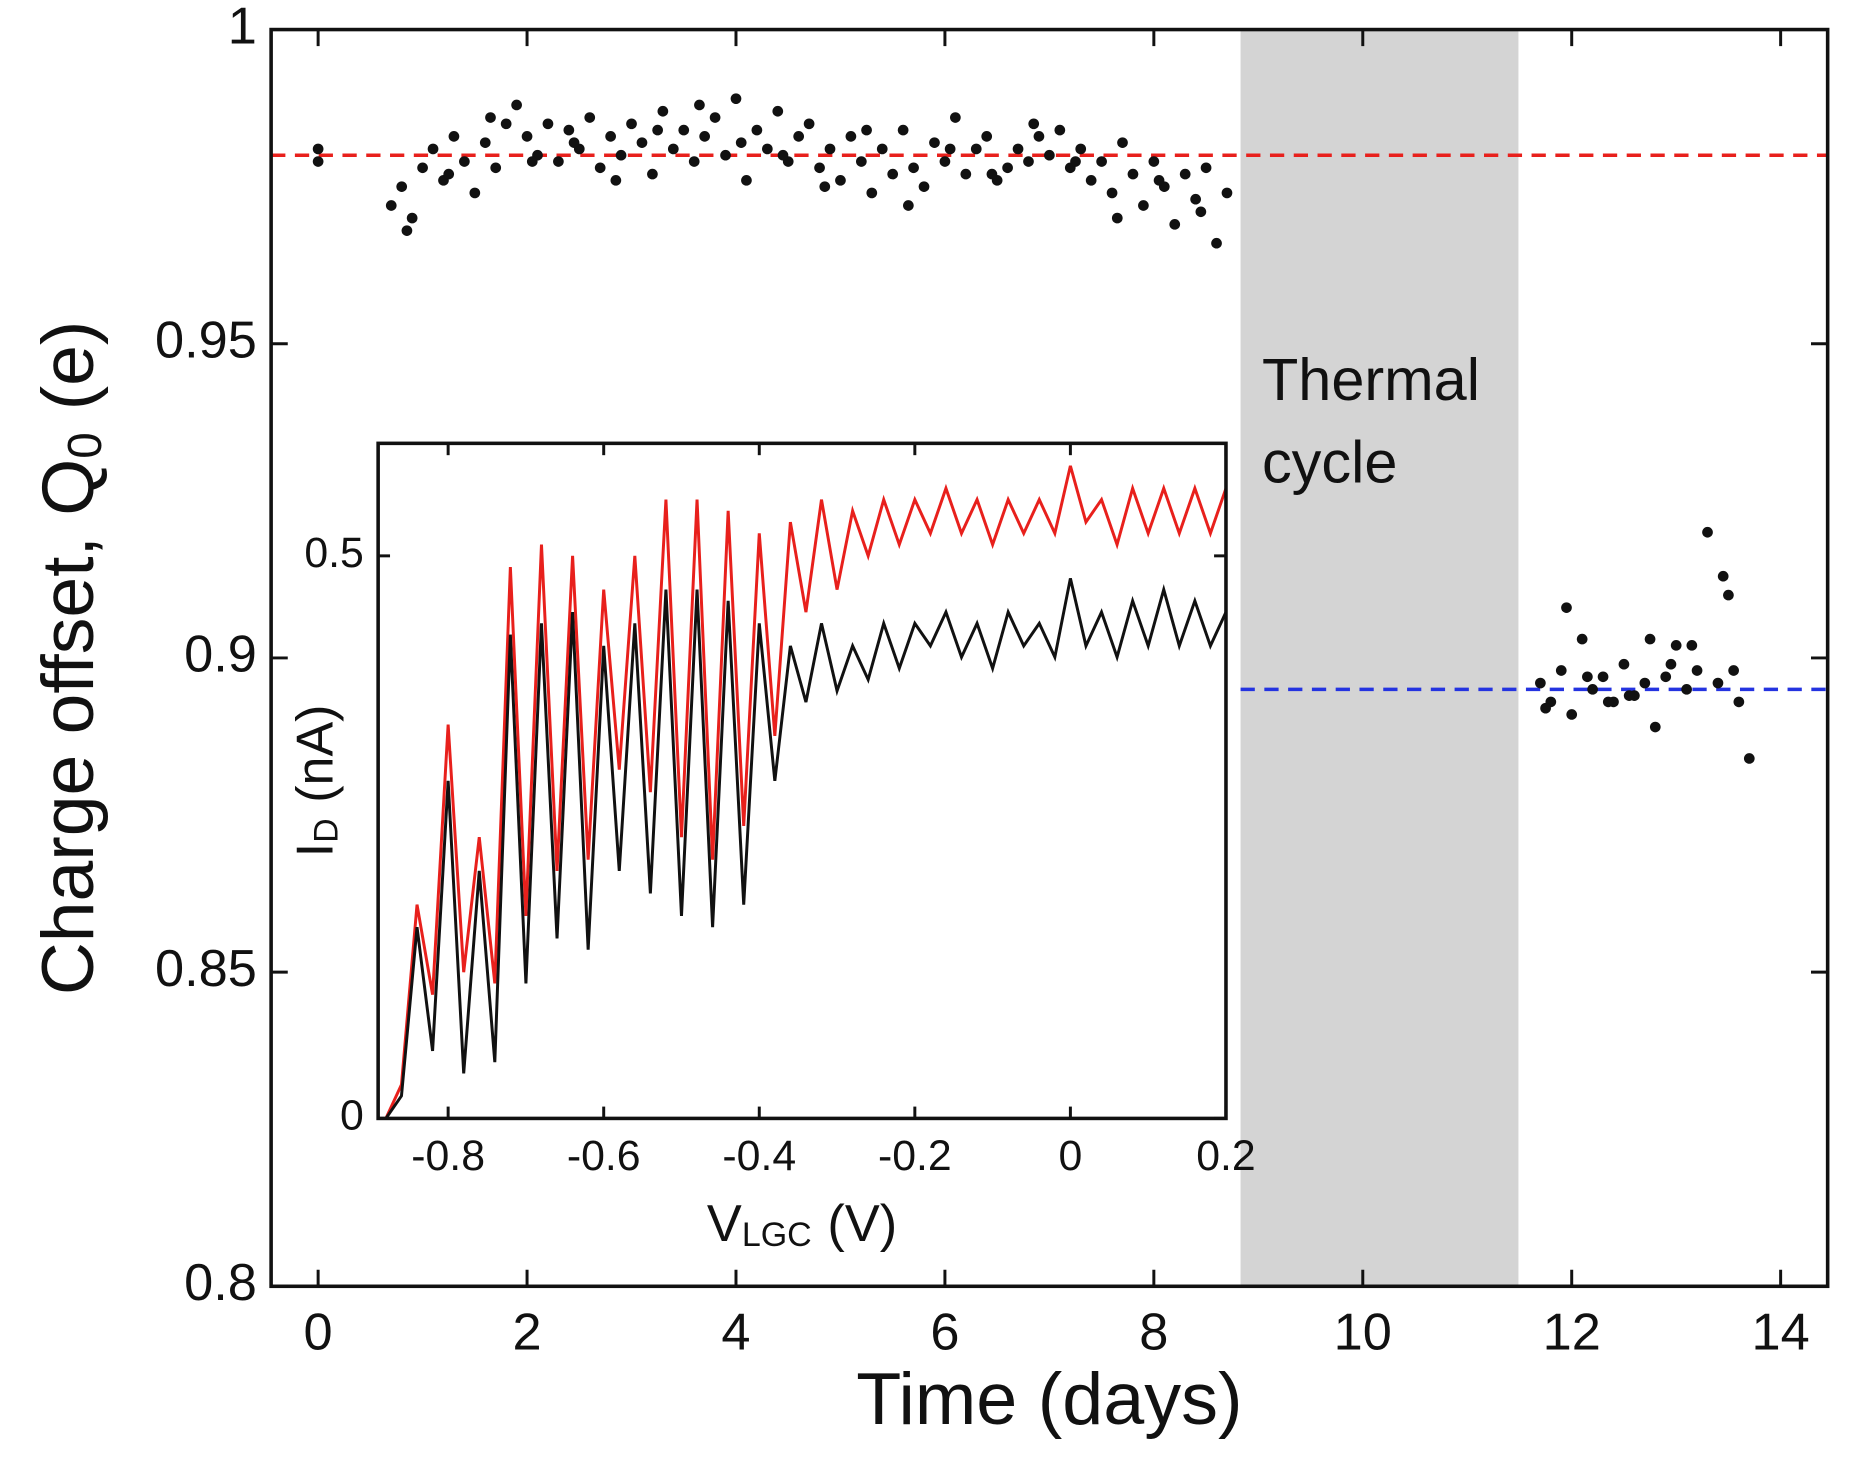 This screenshot has width=1855, height=1466. I want to click on y-tick-label: 0.8, so click(220, 1283).